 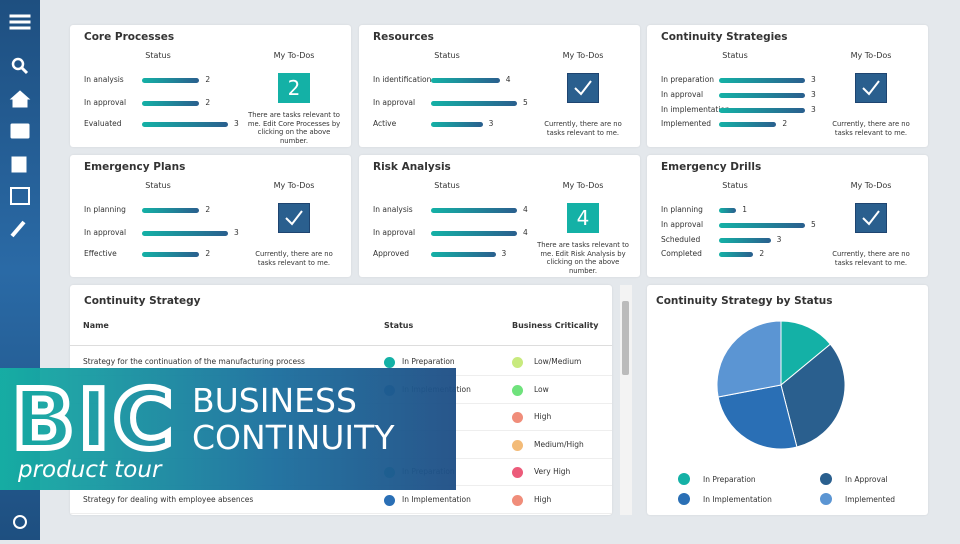 What do you see at coordinates (555, 325) in the screenshot?
I see `table-header: Business Criticality` at bounding box center [555, 325].